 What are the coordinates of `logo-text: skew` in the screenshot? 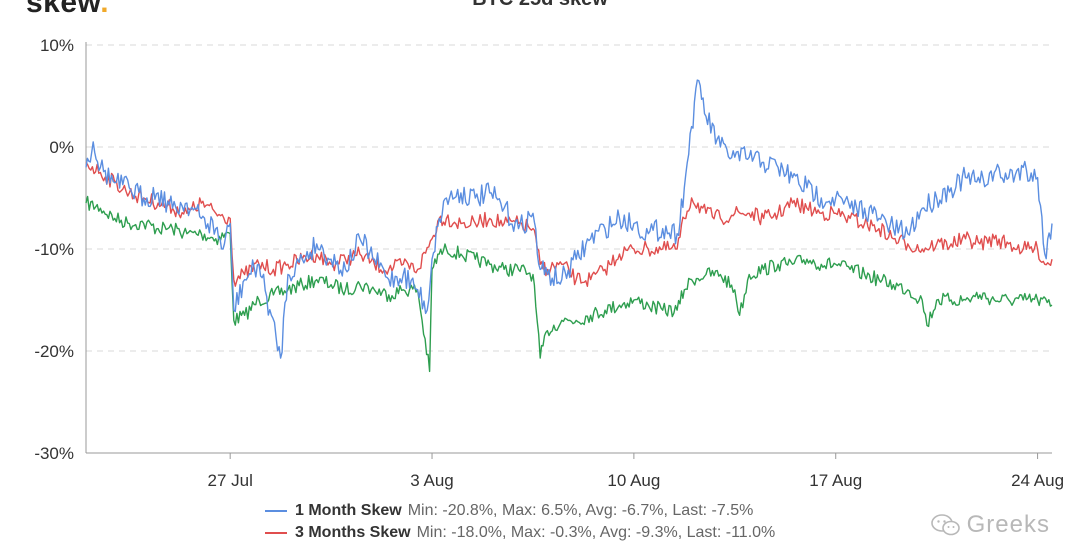 It's located at (63, 9).